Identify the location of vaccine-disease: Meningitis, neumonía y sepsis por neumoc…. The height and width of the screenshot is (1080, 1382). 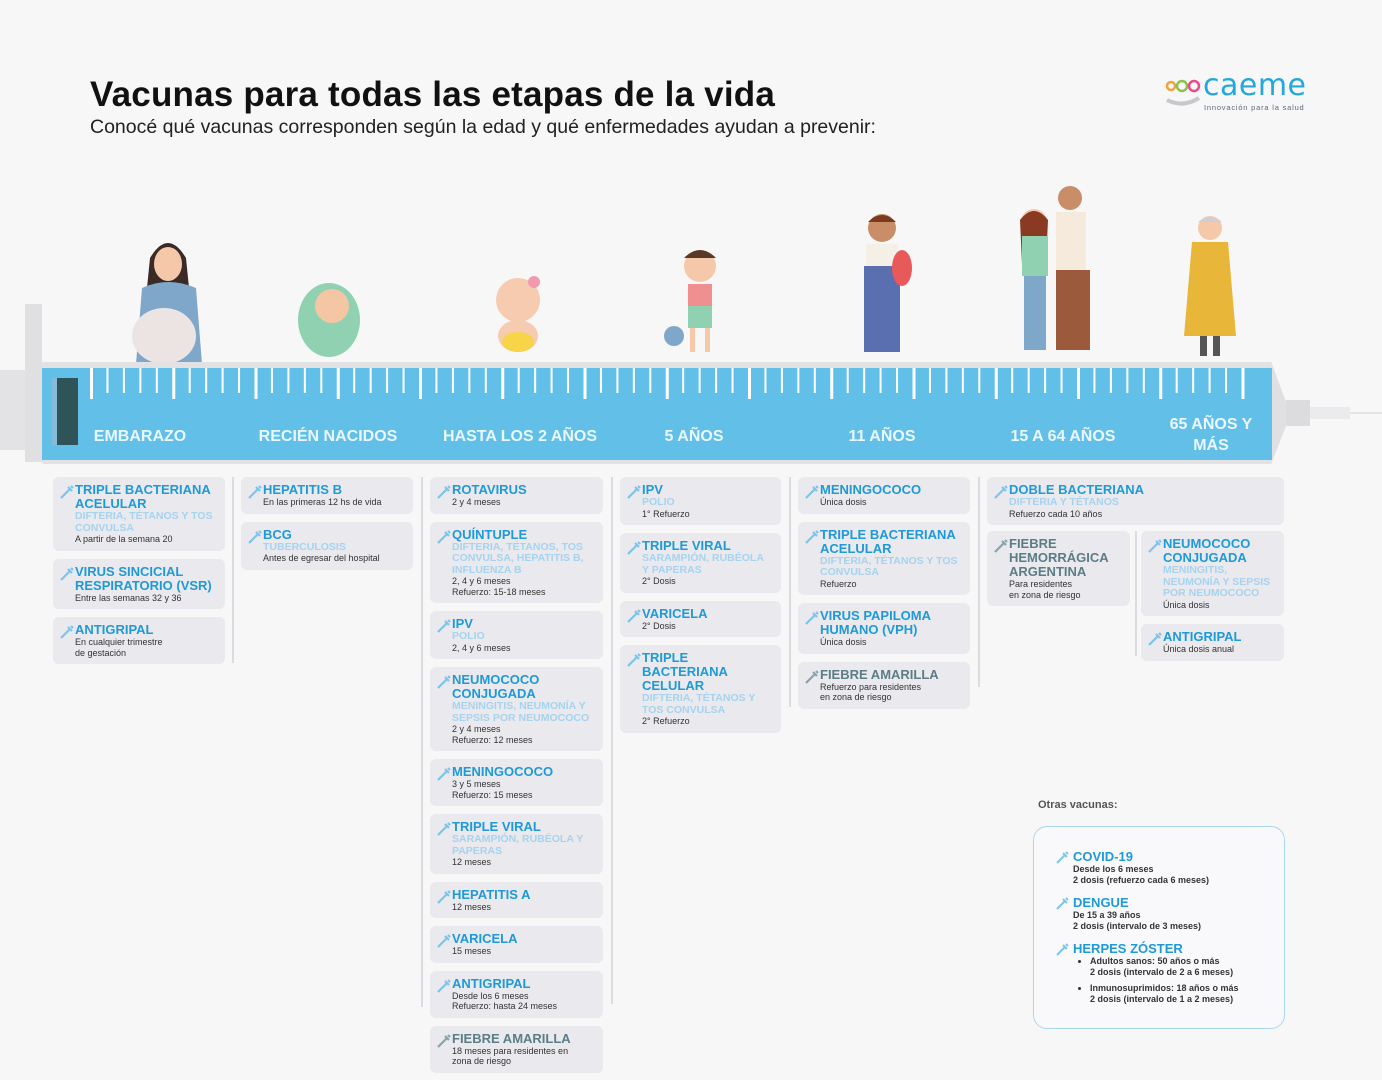
(521, 712).